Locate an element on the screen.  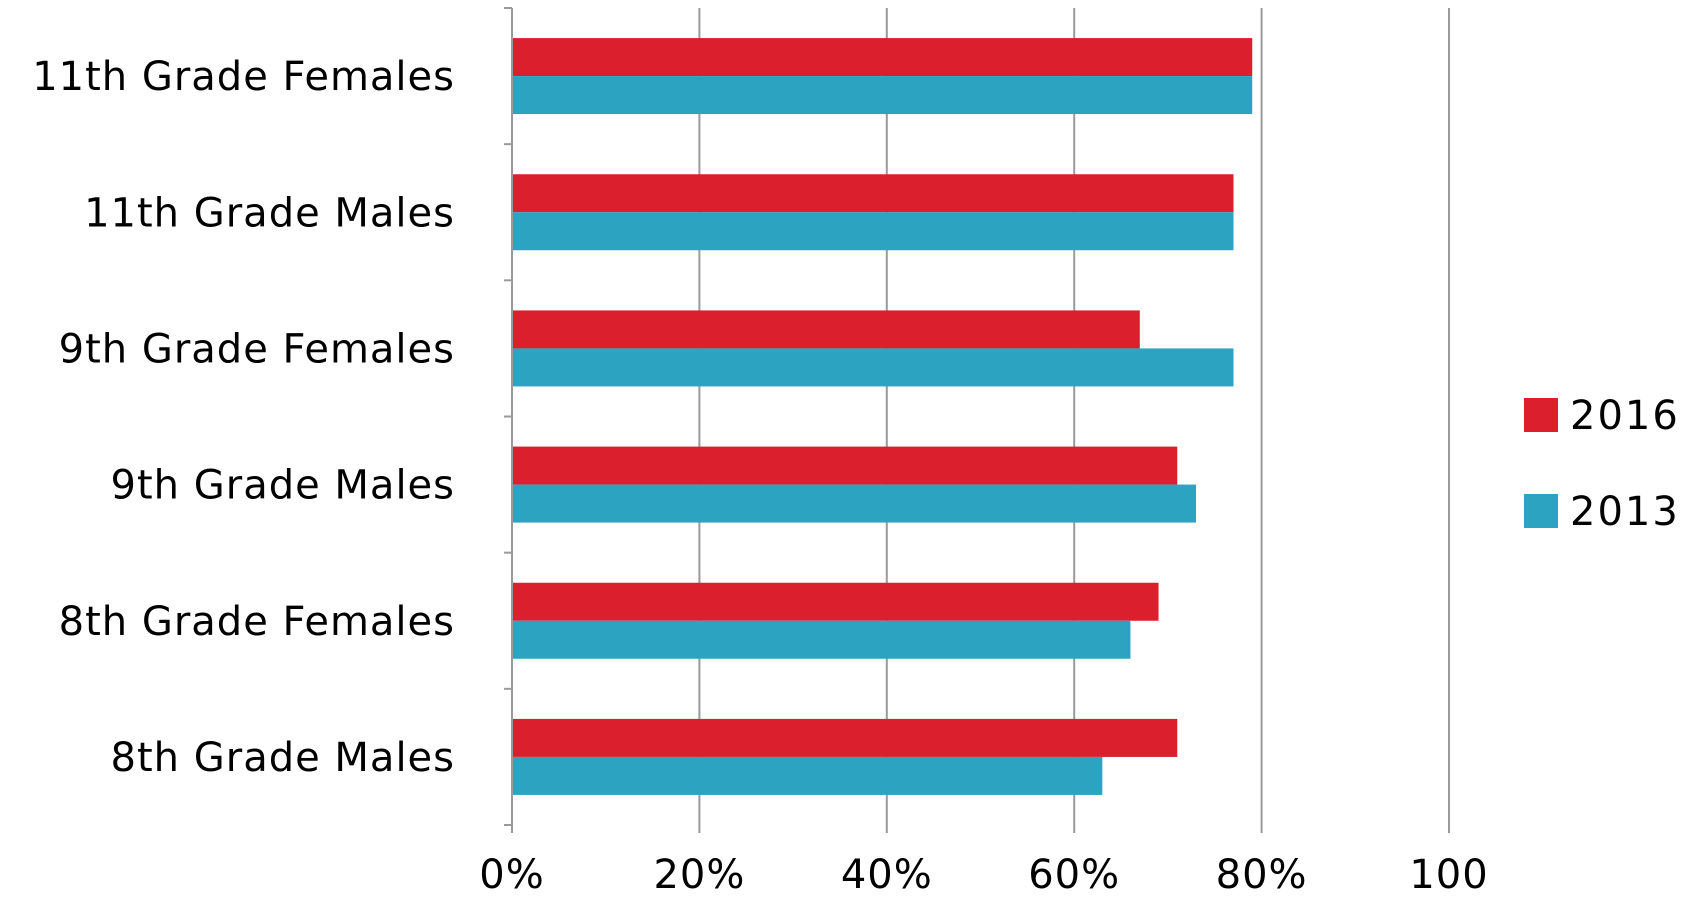
legend-label-2016: 2016 is located at coordinates (1625, 416).